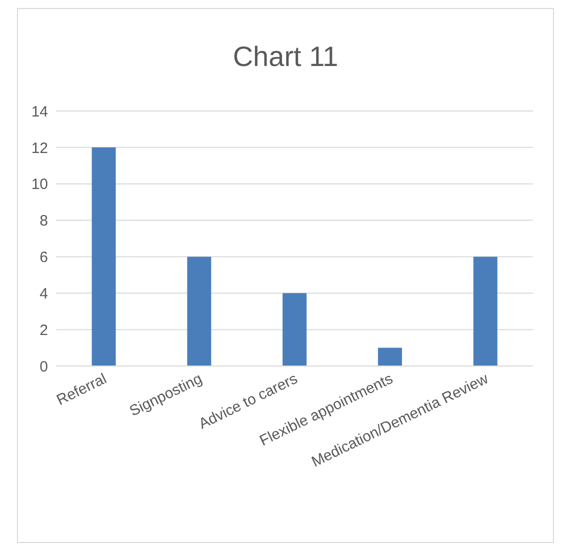 This screenshot has height=550, width=569. Describe the element at coordinates (286, 57) in the screenshot. I see `chart-title: Chart 11` at that location.